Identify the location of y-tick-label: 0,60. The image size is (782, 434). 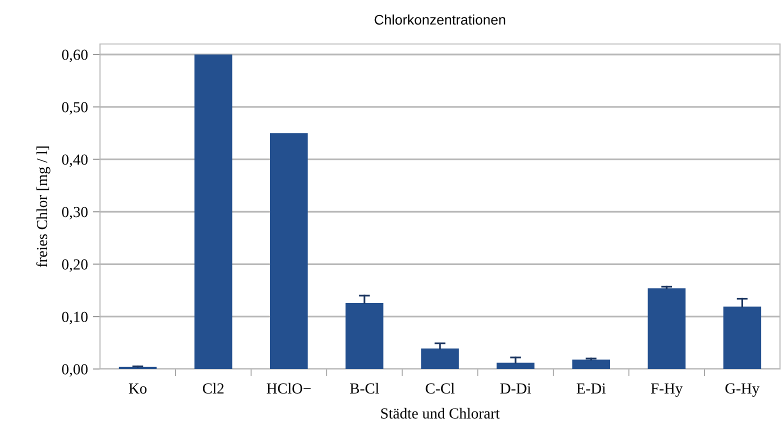
(75, 56).